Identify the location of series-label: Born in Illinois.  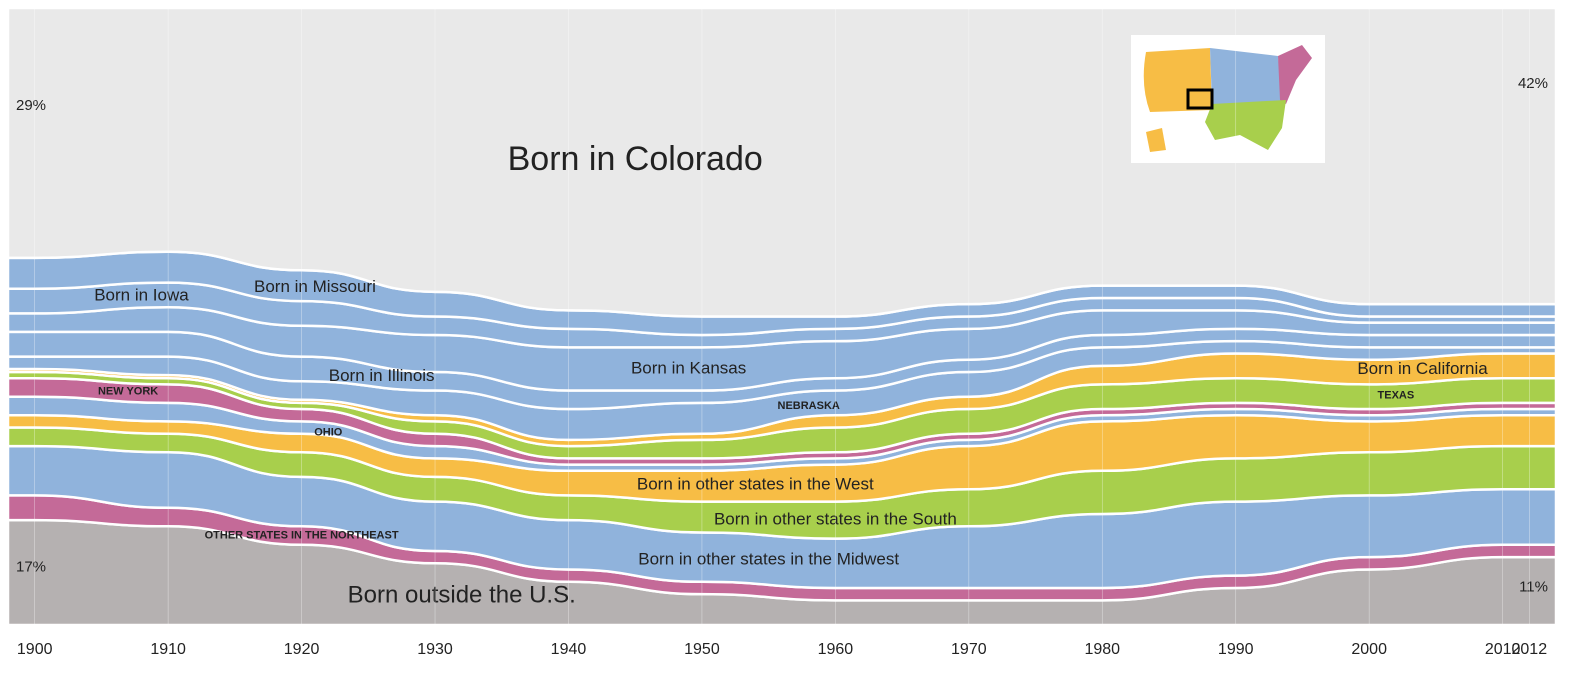
(382, 375).